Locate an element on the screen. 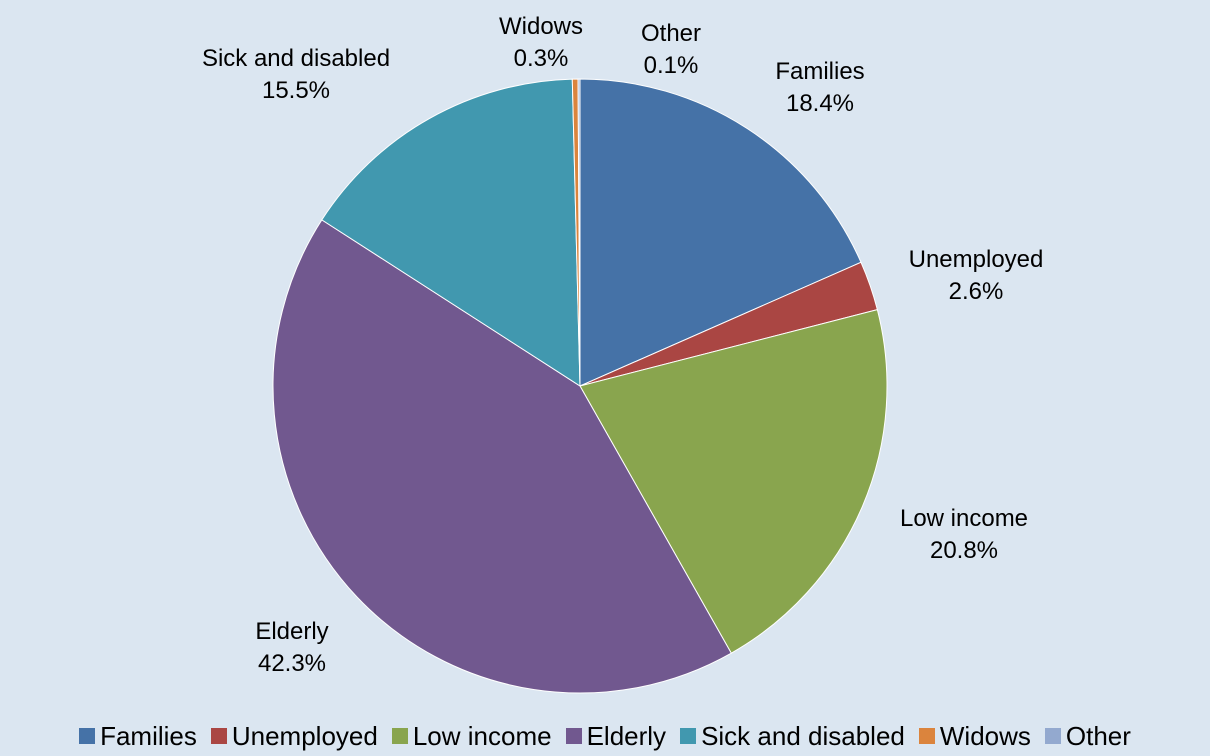 This screenshot has height=756, width=1210. data-label-name: Widows is located at coordinates (541, 26).